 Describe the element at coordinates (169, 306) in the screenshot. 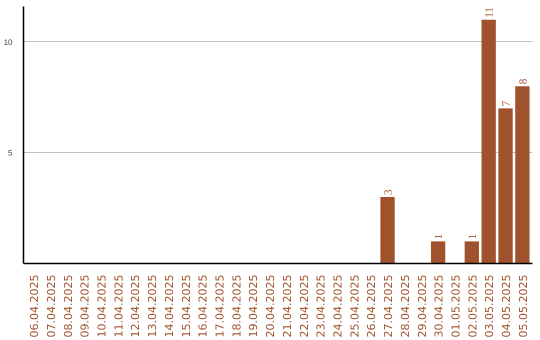

I see `x-tick-label: 14.04.2025` at that location.